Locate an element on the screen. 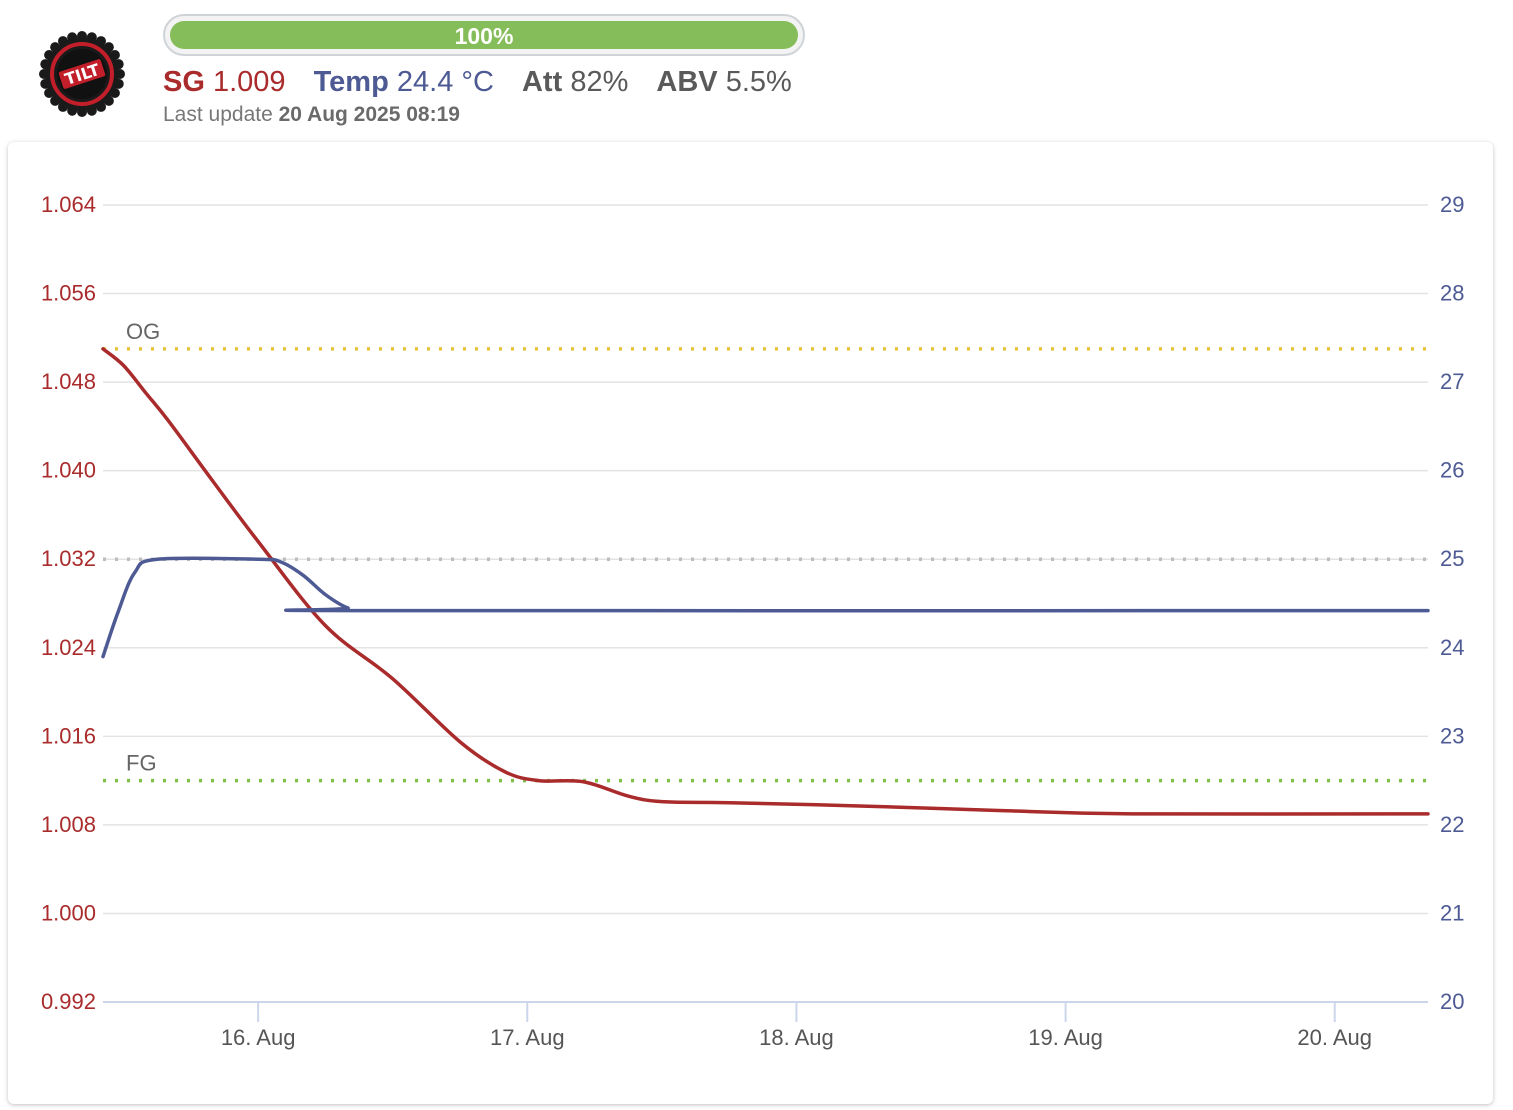  last-update: Last update 20 Aug 2025 08:19 is located at coordinates (311, 115).